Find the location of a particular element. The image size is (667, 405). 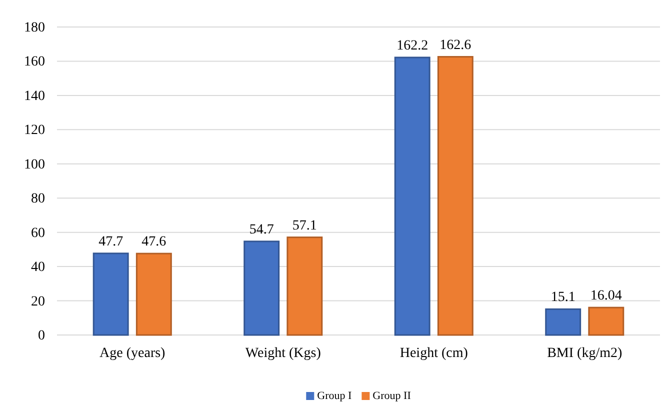

y-tick-label: 60 is located at coordinates (38, 233).